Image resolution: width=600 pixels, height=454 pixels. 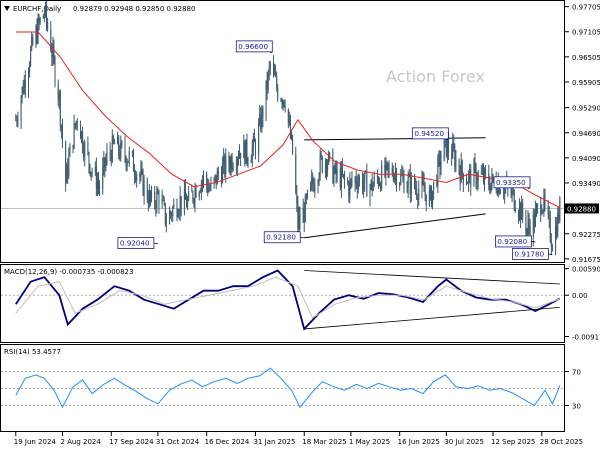 I want to click on rsi-axis: 70 30, so click(x=573, y=390).